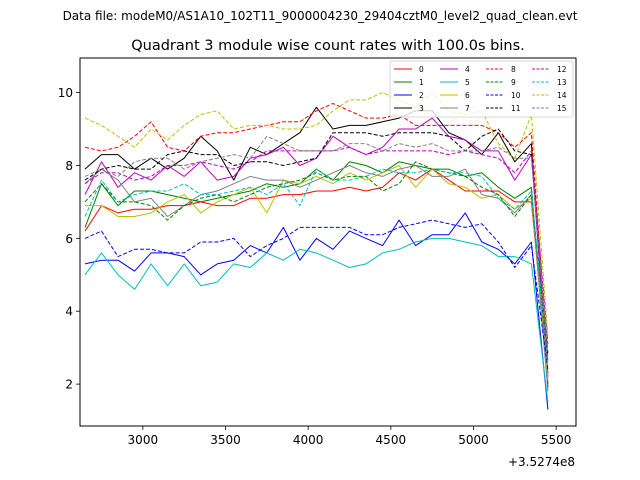  Describe the element at coordinates (467, 69) in the screenshot. I see `legend-label-4: 4` at that location.